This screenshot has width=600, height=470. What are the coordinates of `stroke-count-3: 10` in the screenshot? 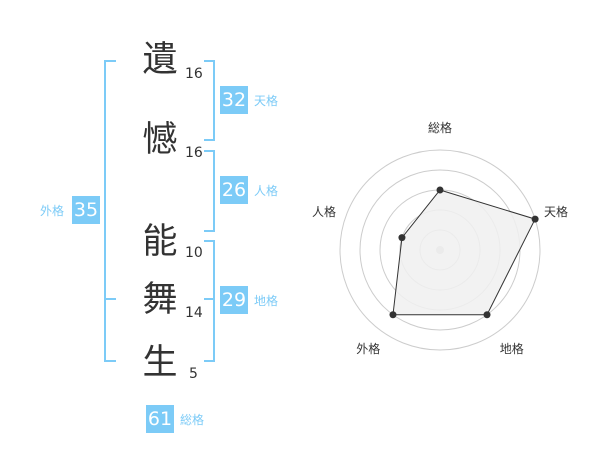 It's located at (194, 253).